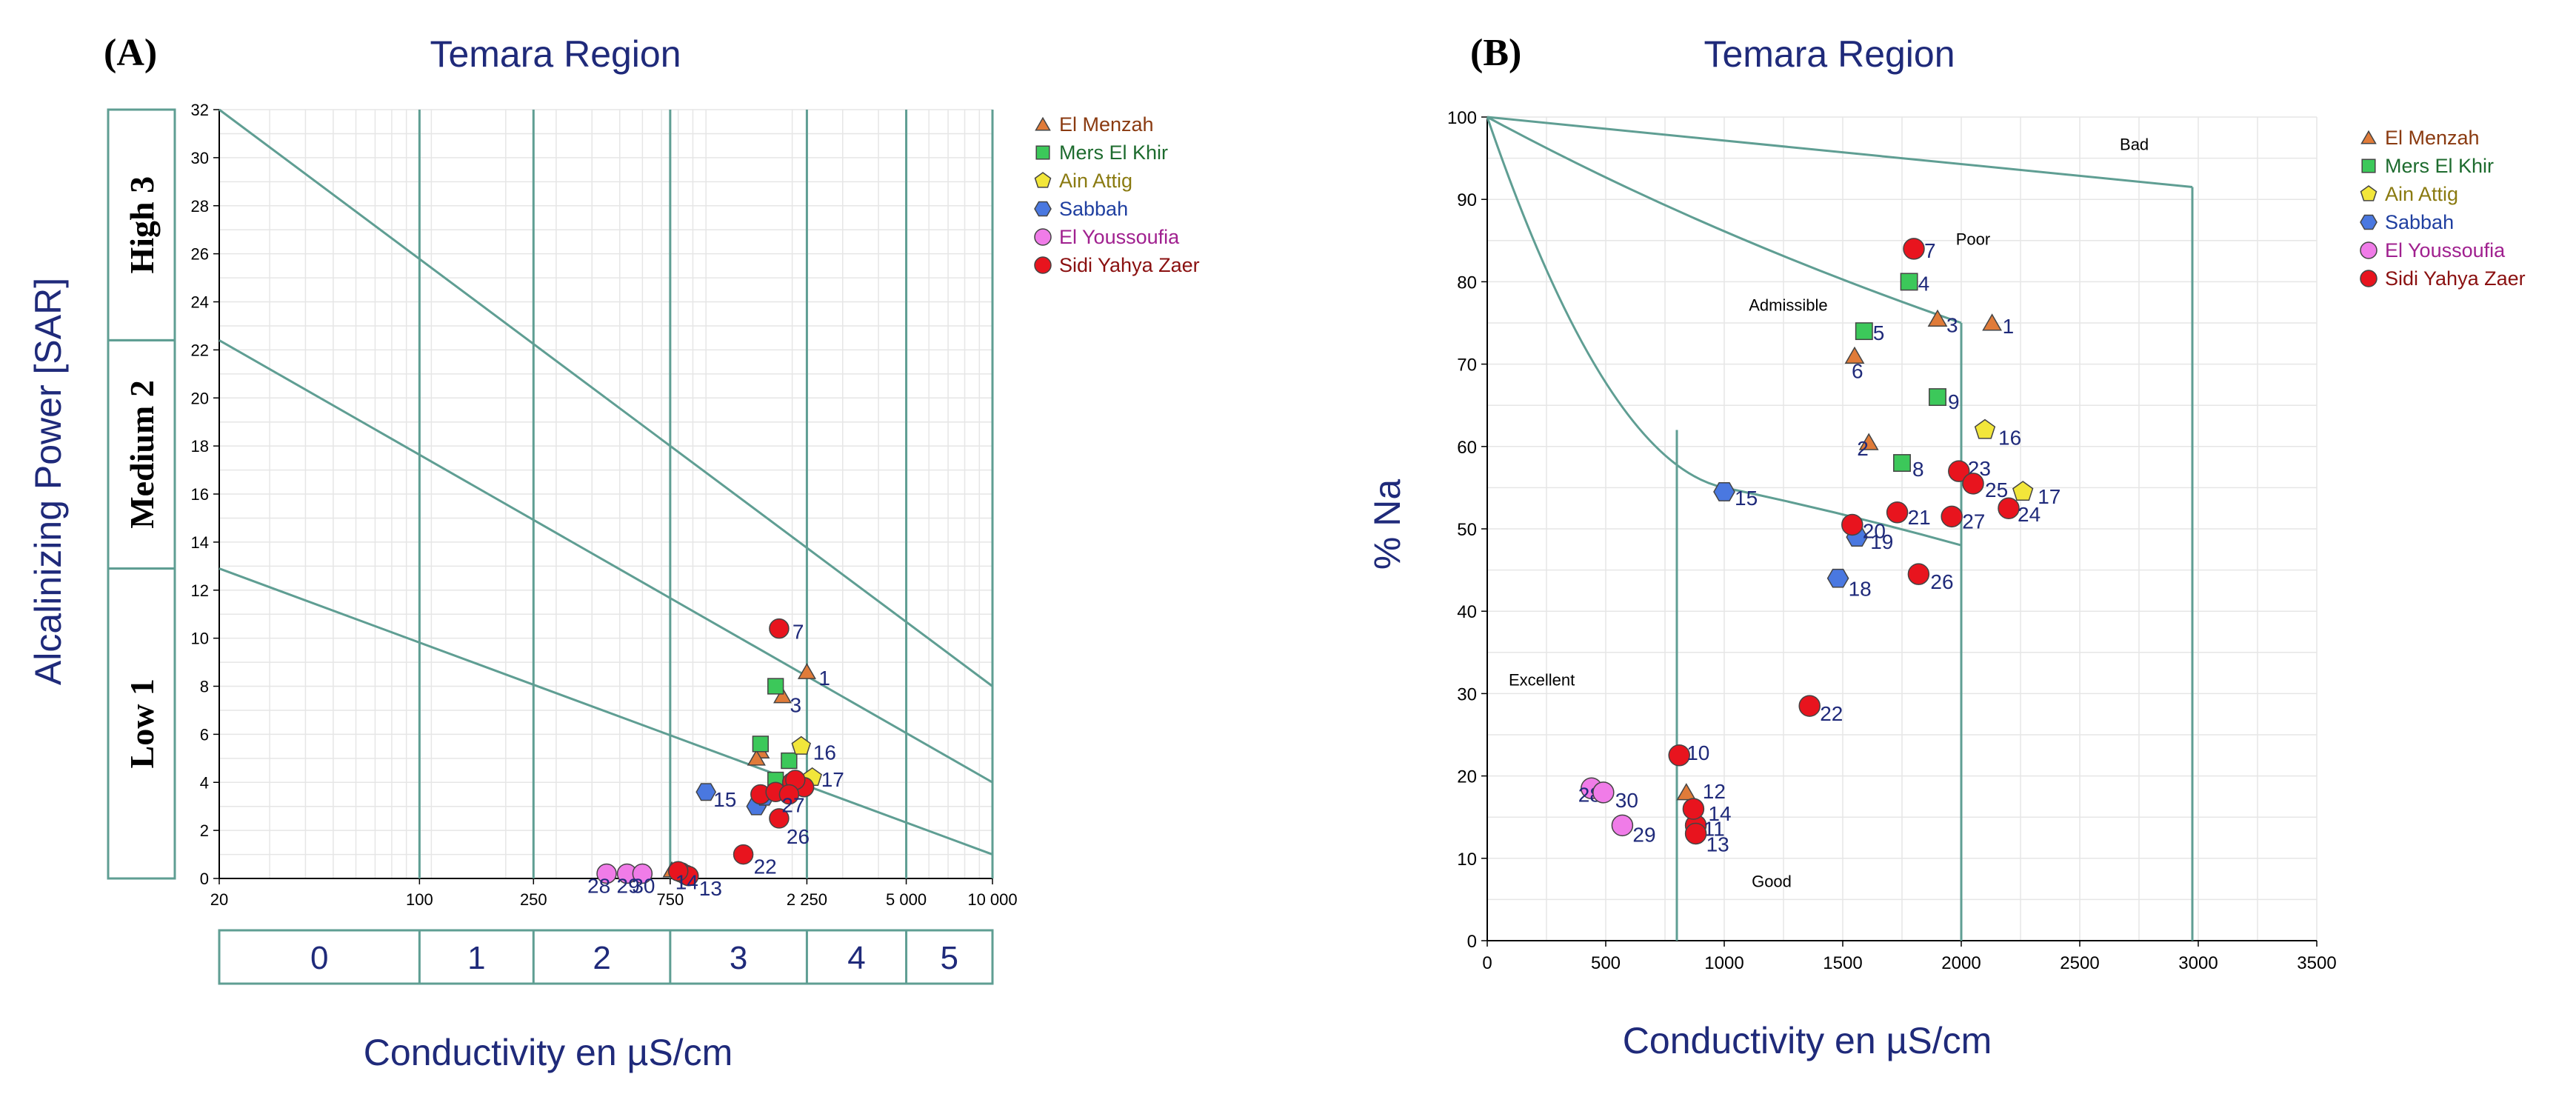 The width and height of the screenshot is (2576, 1094). I want to click on y-tick-label-b: 10, so click(1467, 860).